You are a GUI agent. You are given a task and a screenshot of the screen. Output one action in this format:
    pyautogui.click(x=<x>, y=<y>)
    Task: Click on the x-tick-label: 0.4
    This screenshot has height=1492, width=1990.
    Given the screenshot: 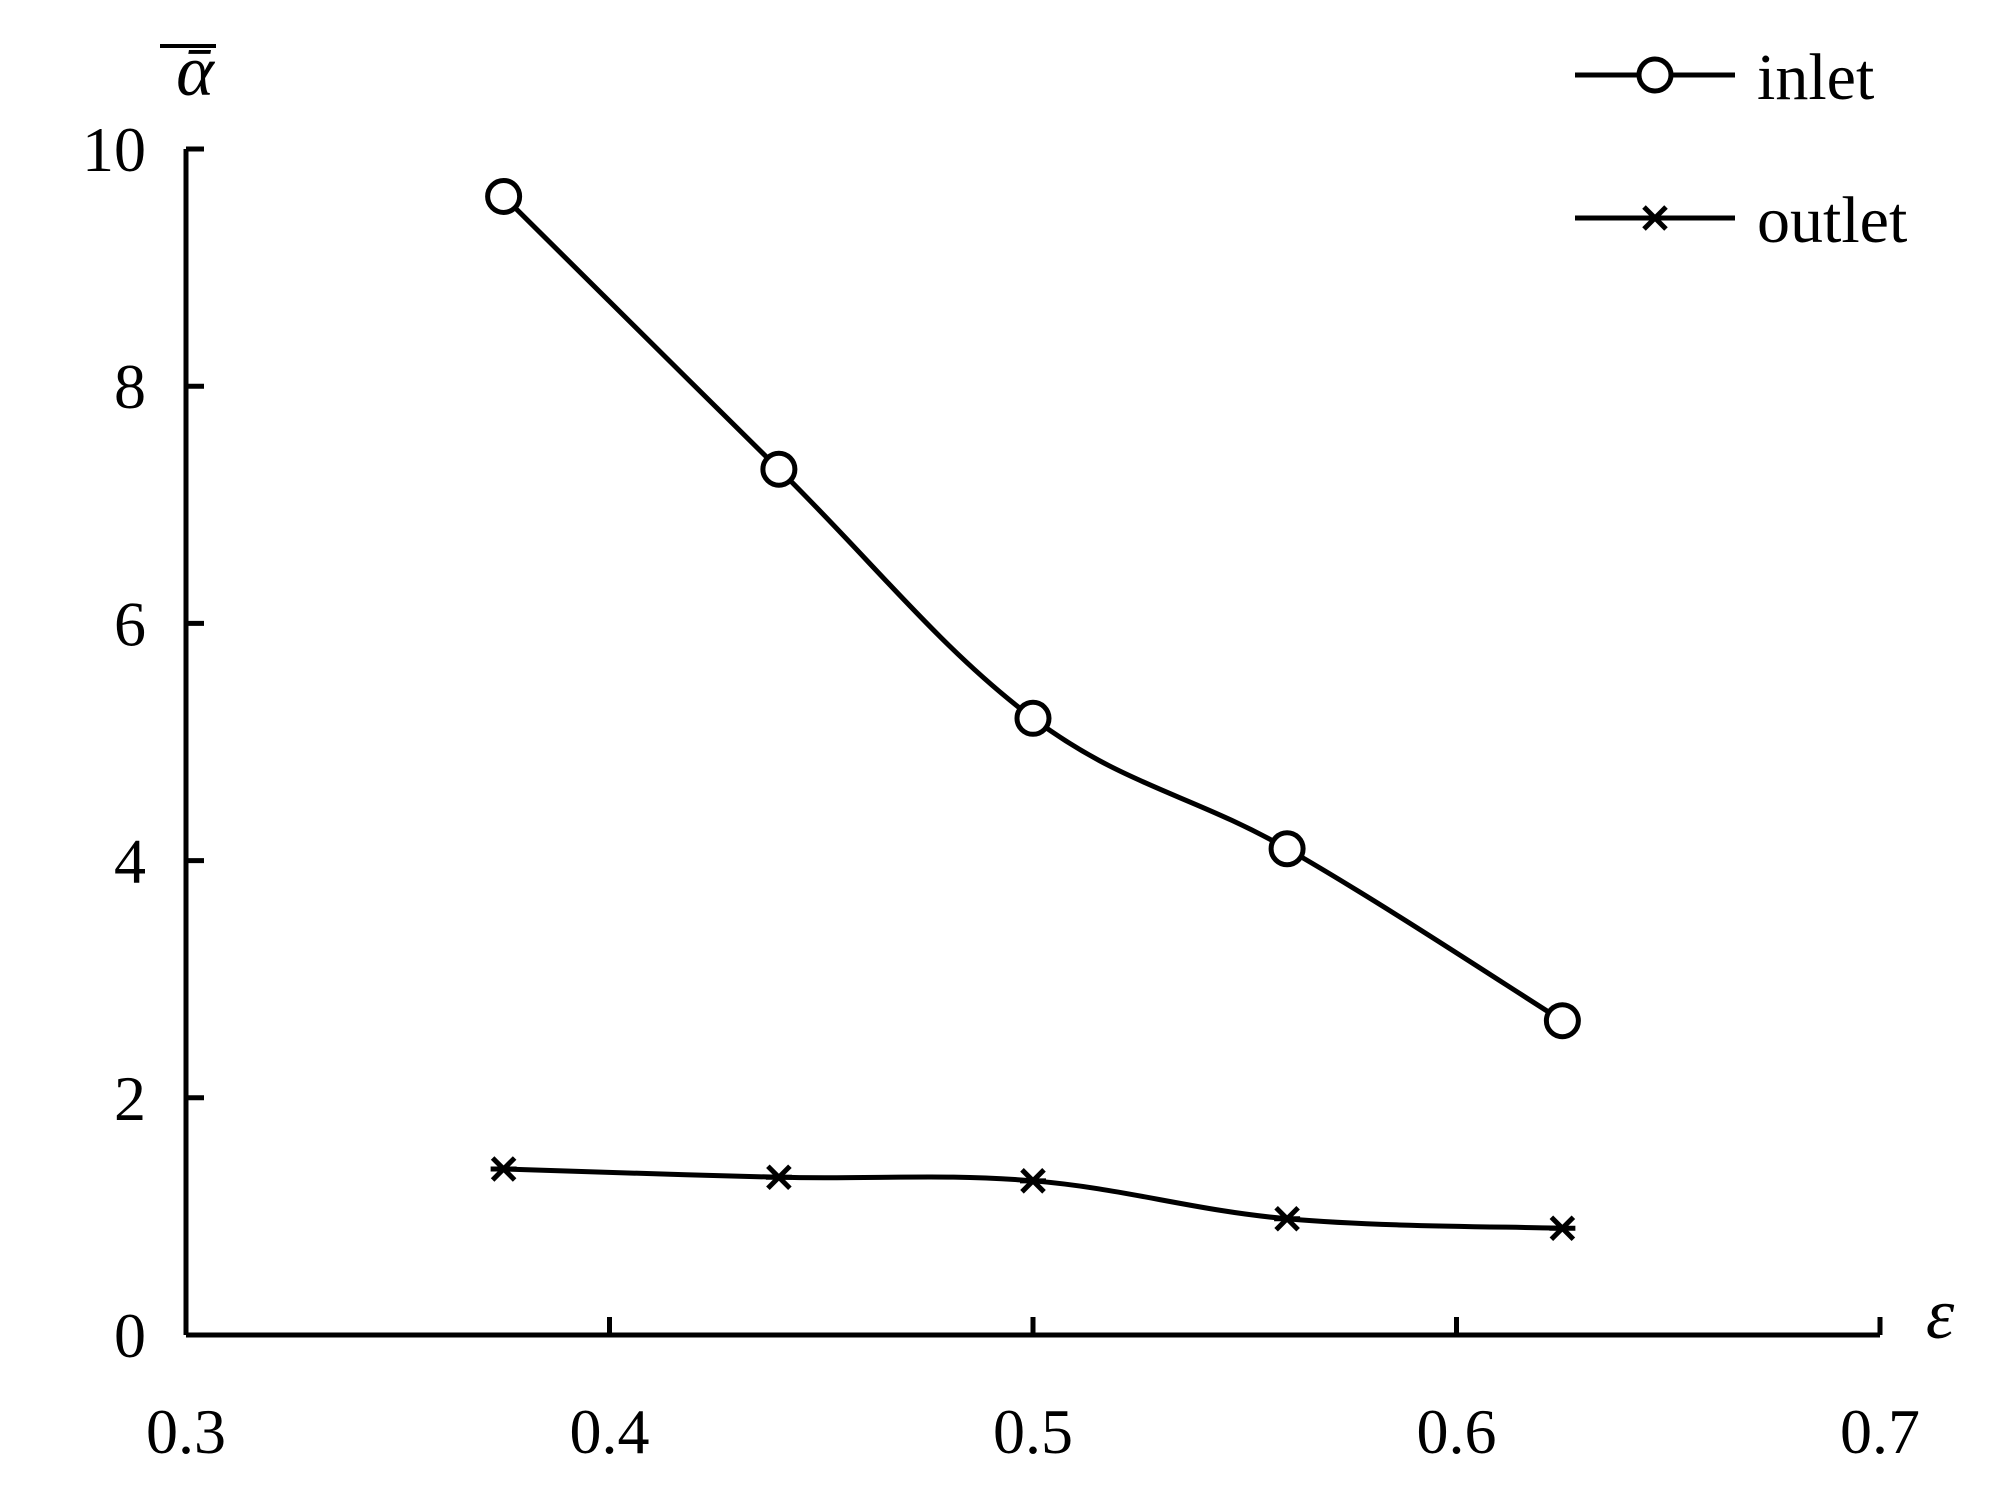 What is the action you would take?
    pyautogui.click(x=610, y=1431)
    